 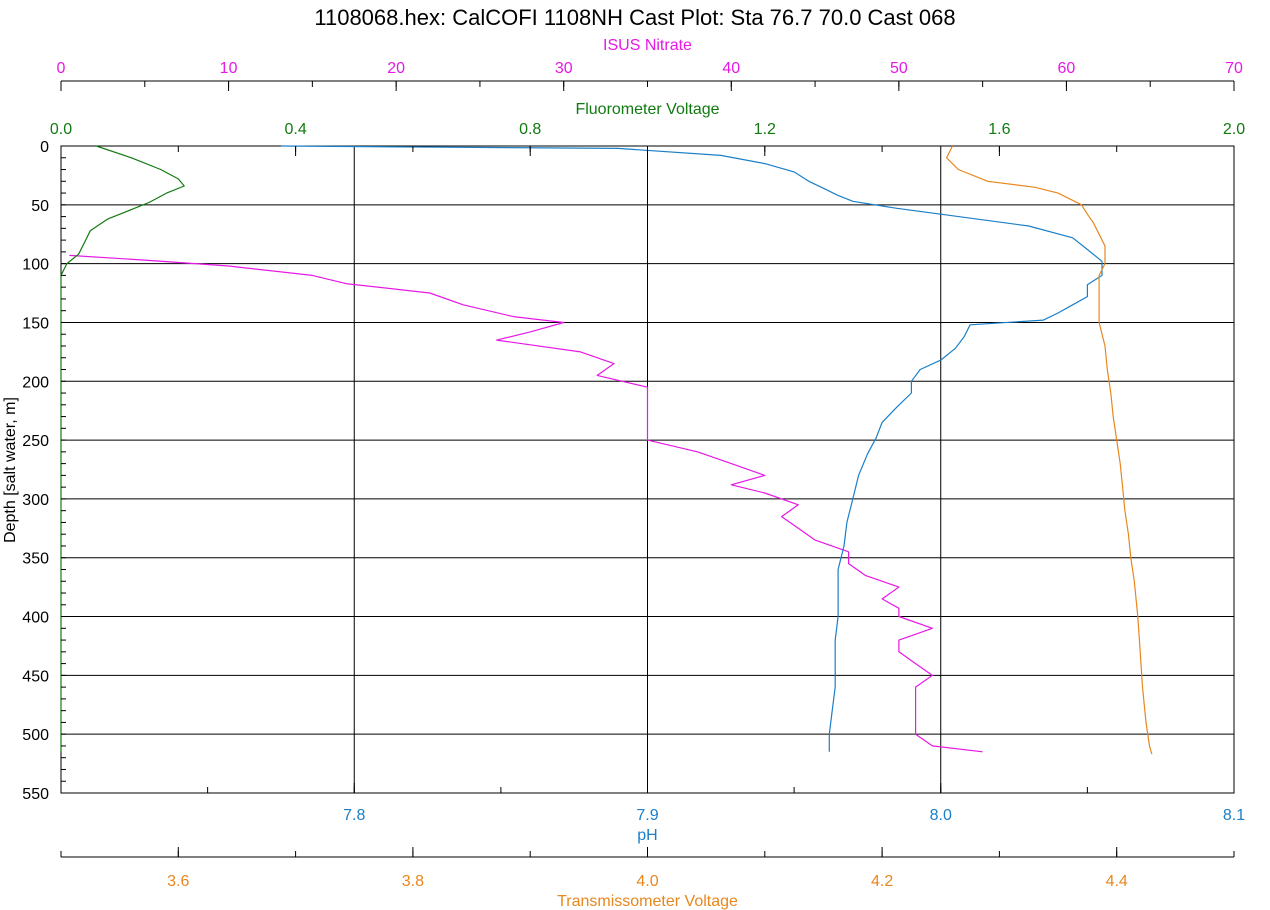 What do you see at coordinates (61, 68) in the screenshot?
I see `nitrate-tick-label: 0` at bounding box center [61, 68].